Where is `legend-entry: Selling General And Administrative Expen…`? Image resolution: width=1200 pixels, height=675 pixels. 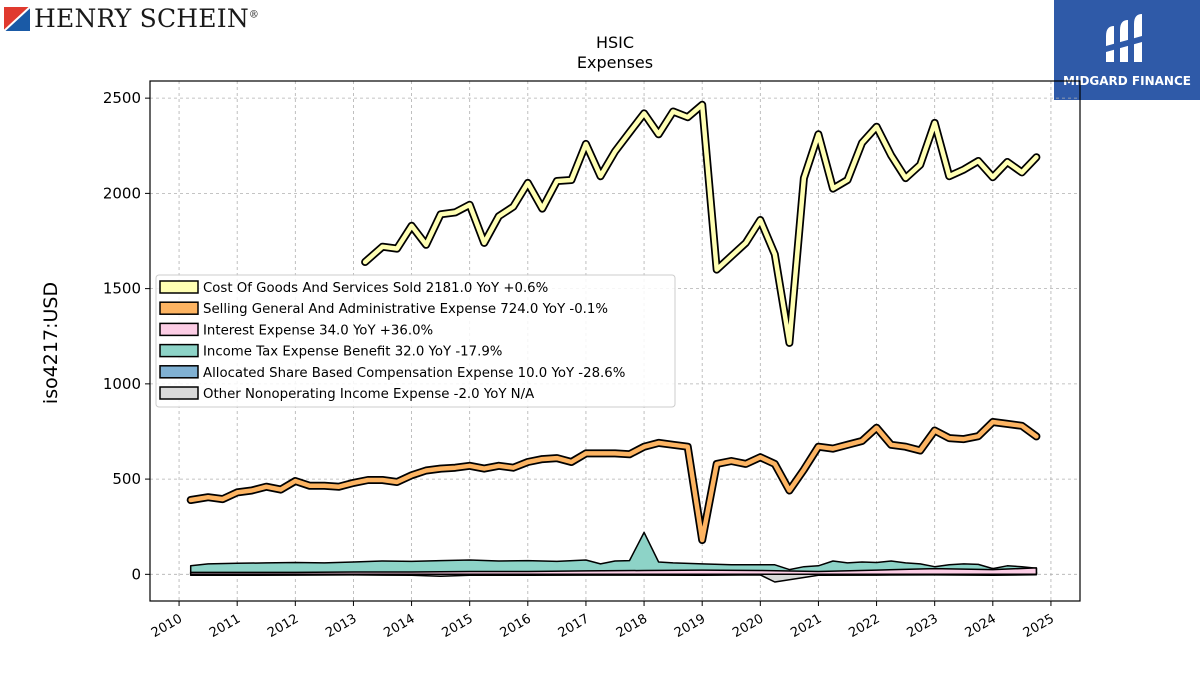 legend-entry: Selling General And Administrative Expen… is located at coordinates (383, 309).